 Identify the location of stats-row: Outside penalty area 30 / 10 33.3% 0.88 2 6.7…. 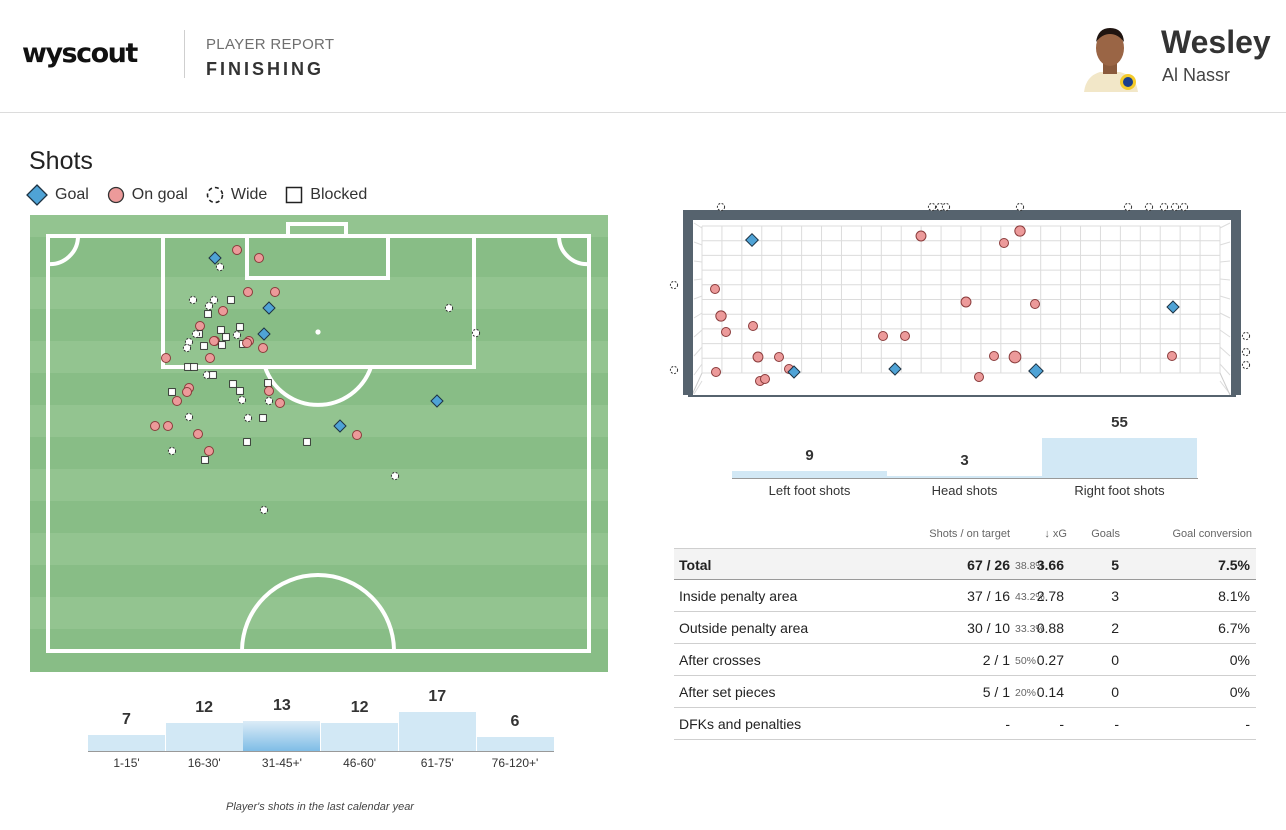
(965, 628).